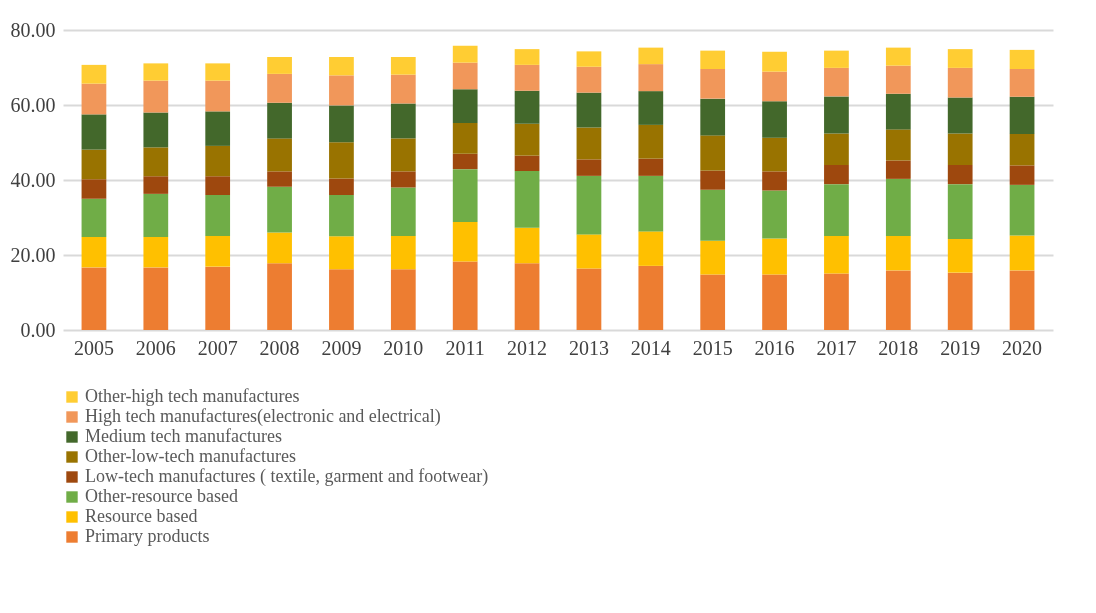 Image resolution: width=1096 pixels, height=613 pixels. I want to click on x-tick-label: 2015, so click(712, 347).